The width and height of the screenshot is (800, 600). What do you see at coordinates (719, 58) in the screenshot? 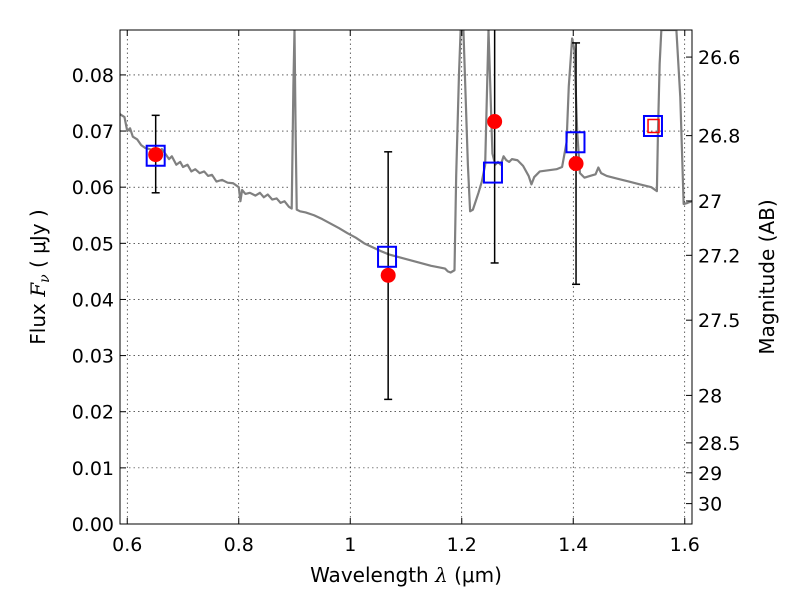
I see `right-tick-label: 26.6` at bounding box center [719, 58].